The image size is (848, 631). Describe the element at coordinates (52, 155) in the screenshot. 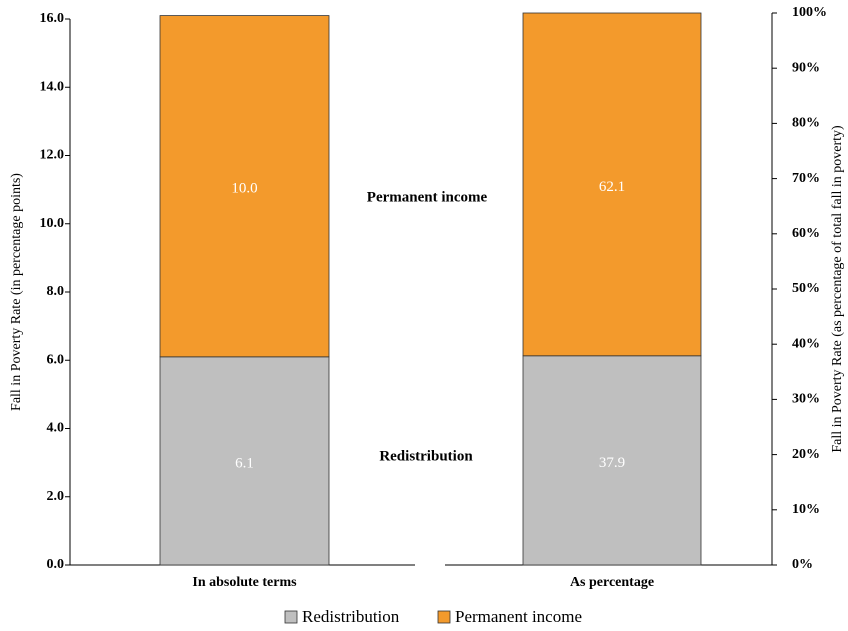

I see `y-tick-label: 12.0` at that location.